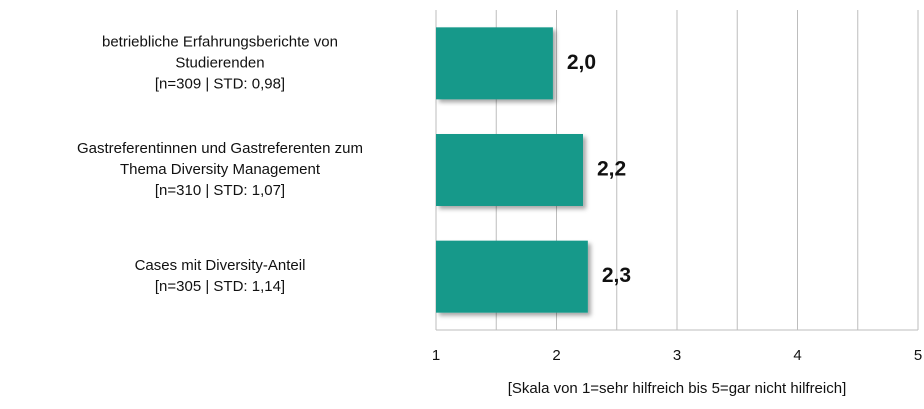 The image size is (924, 409). What do you see at coordinates (918, 355) in the screenshot?
I see `x-tick-label: 5` at bounding box center [918, 355].